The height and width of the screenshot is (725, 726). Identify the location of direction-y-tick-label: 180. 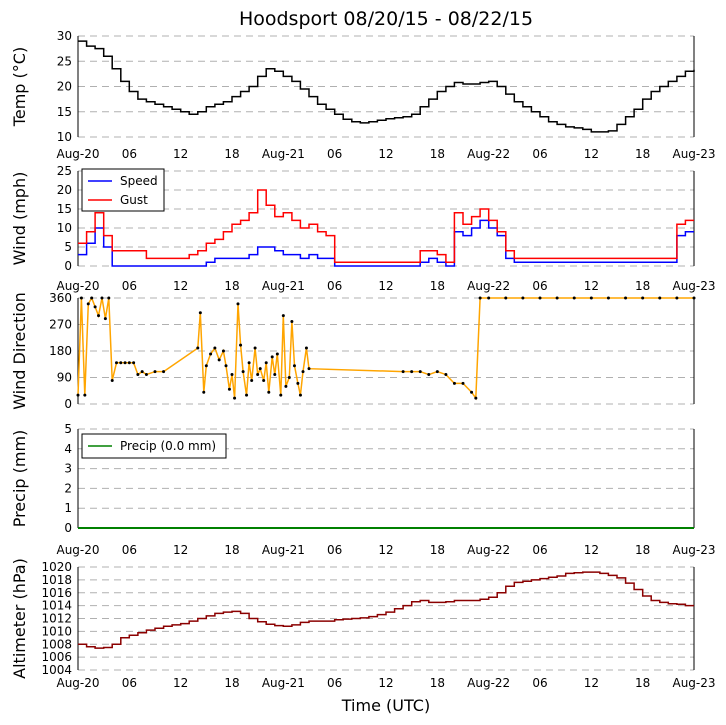
(60, 351).